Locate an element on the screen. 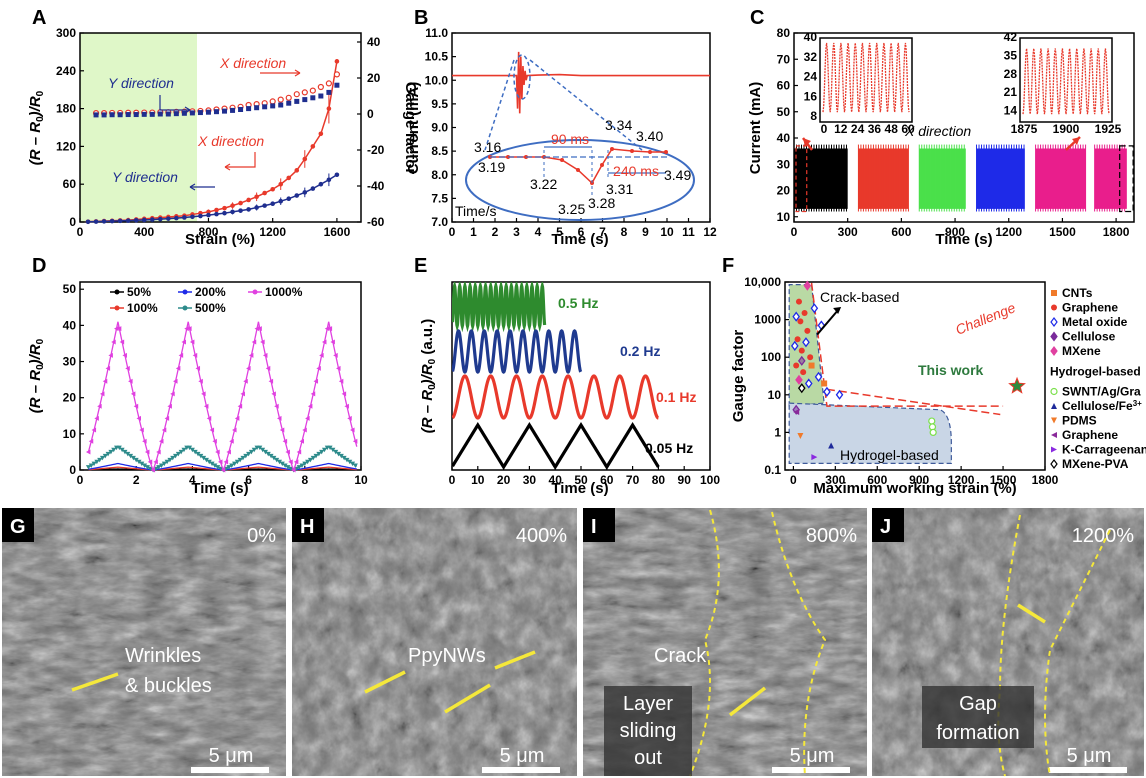 This screenshot has width=1146, height=778. scale-bar-label: 5 μm is located at coordinates (812, 756).